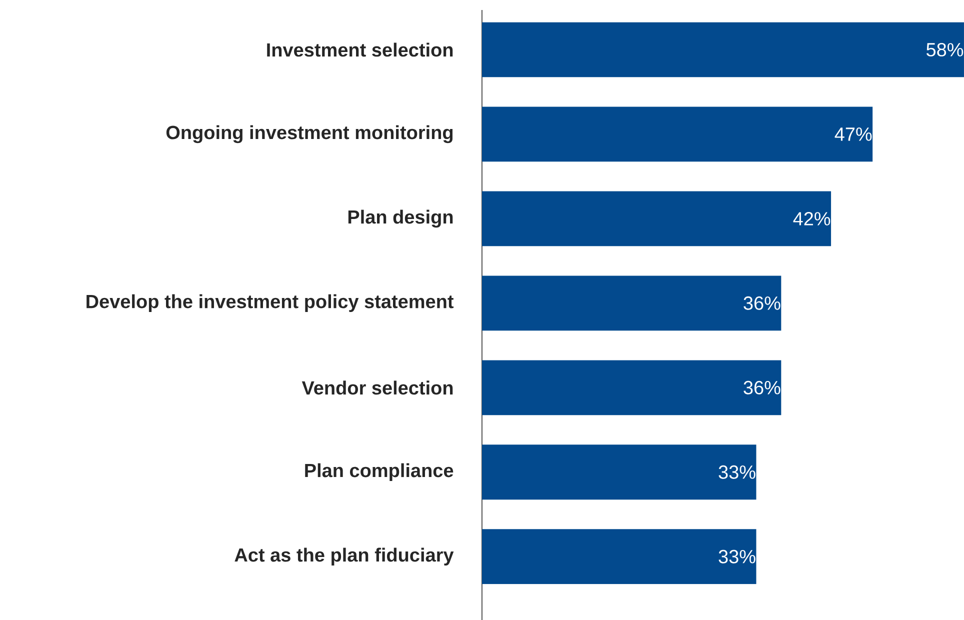 This screenshot has height=620, width=964. Describe the element at coordinates (853, 134) in the screenshot. I see `data-label: 47%` at that location.